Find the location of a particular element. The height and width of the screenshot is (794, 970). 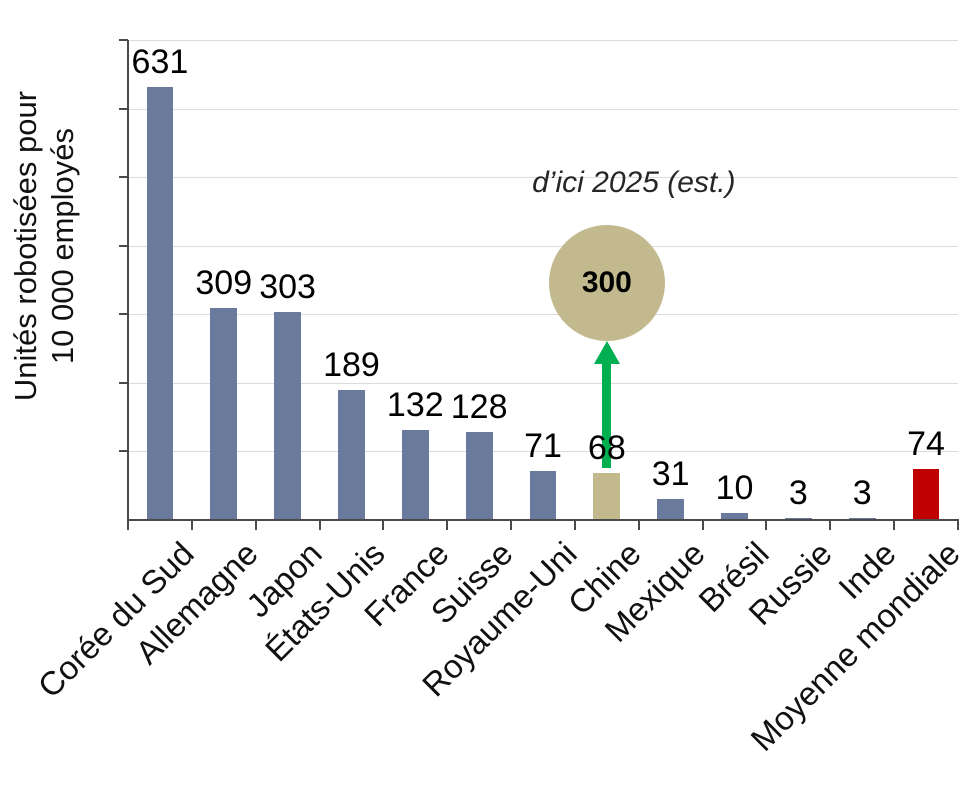

bar-suisse is located at coordinates (479, 476).